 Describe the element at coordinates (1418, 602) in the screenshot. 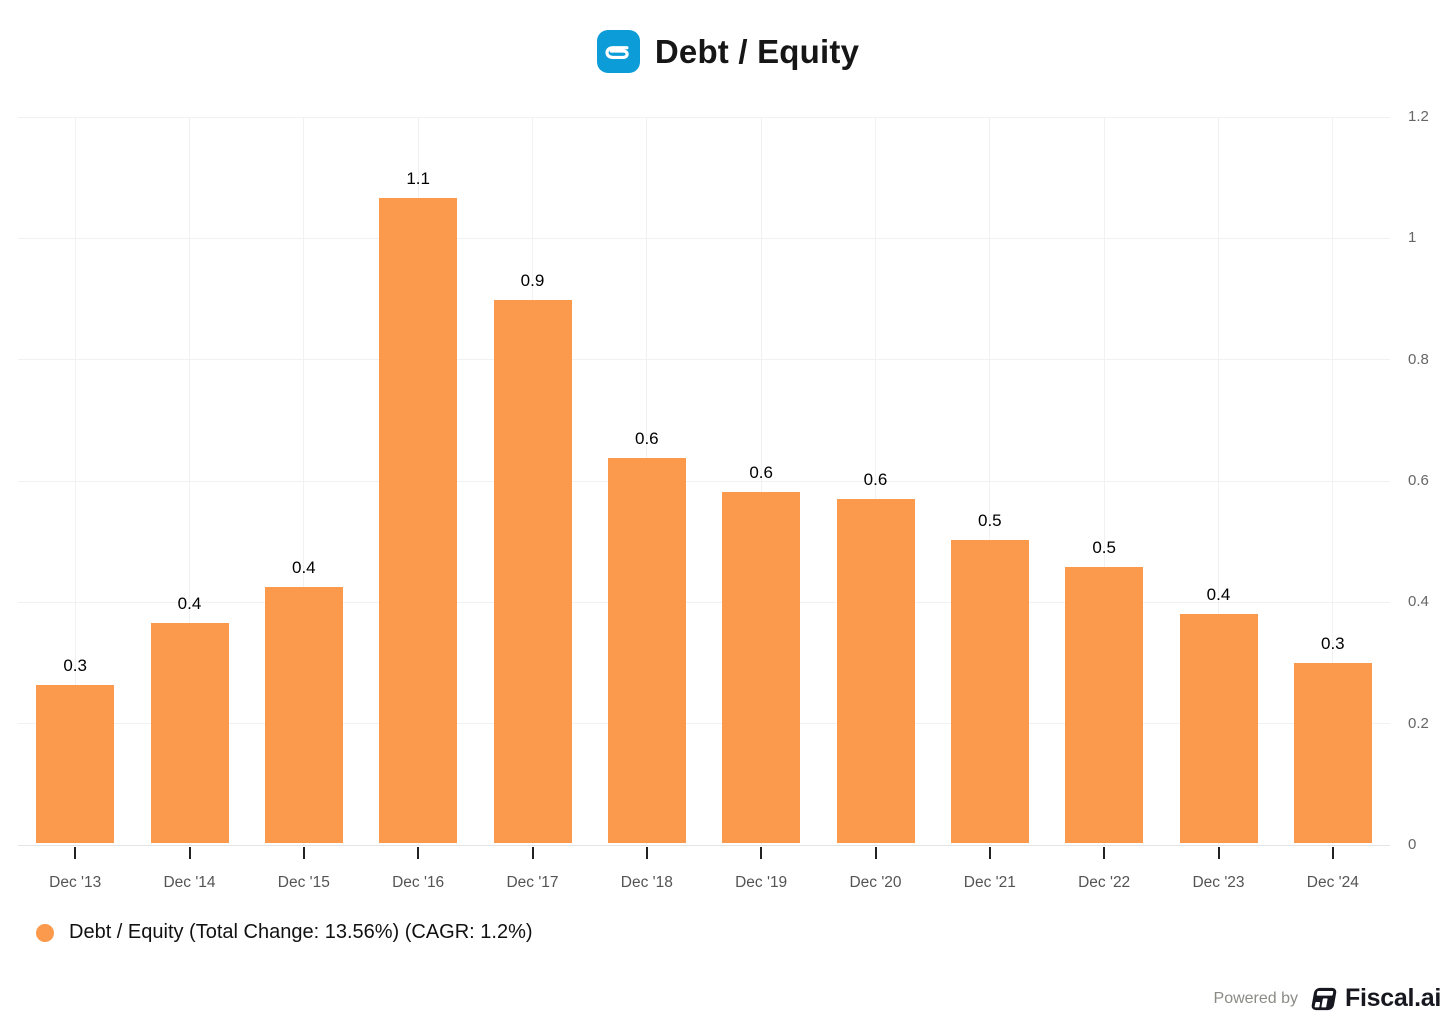

I see `y-tick-label: 0.4` at that location.